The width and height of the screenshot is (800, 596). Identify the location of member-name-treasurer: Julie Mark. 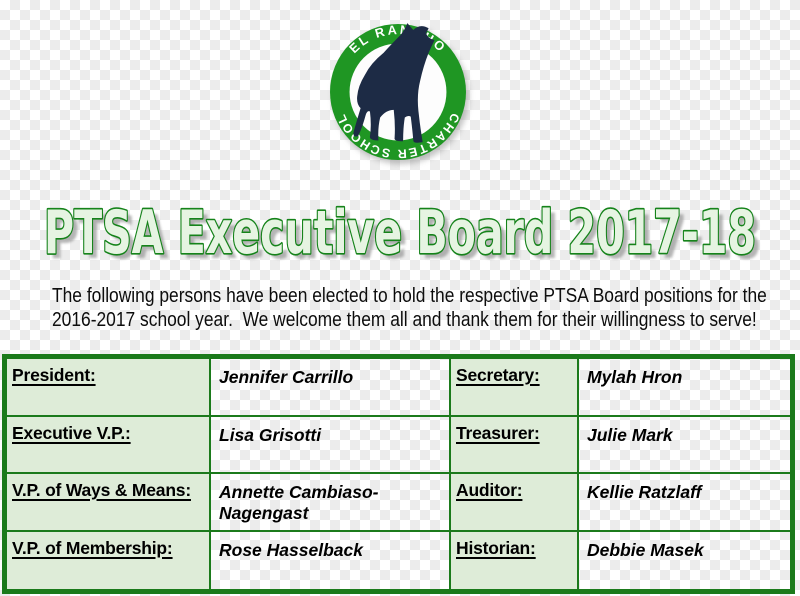
(684, 445).